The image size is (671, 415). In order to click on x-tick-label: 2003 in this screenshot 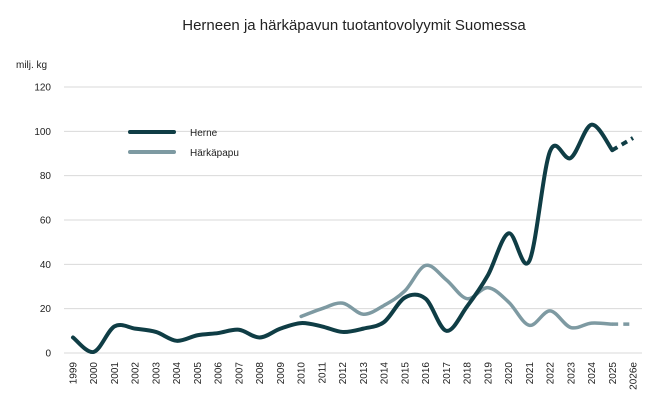, I will do `click(156, 373)`.